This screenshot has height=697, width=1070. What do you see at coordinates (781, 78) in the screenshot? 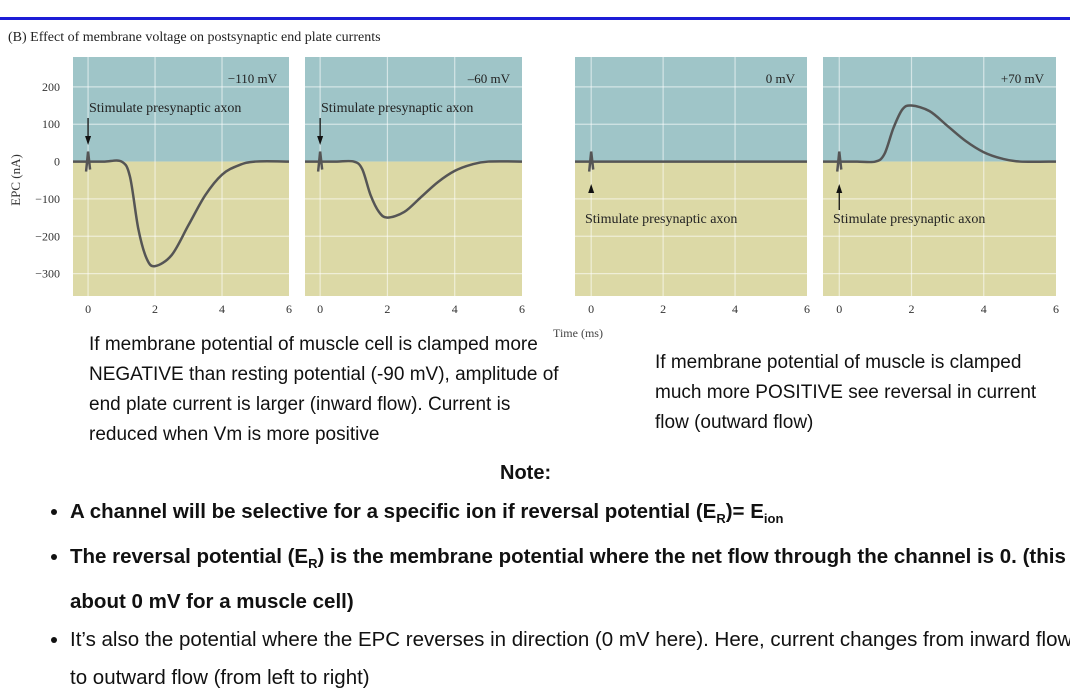
I see `voltage-label: 0 mV` at bounding box center [781, 78].